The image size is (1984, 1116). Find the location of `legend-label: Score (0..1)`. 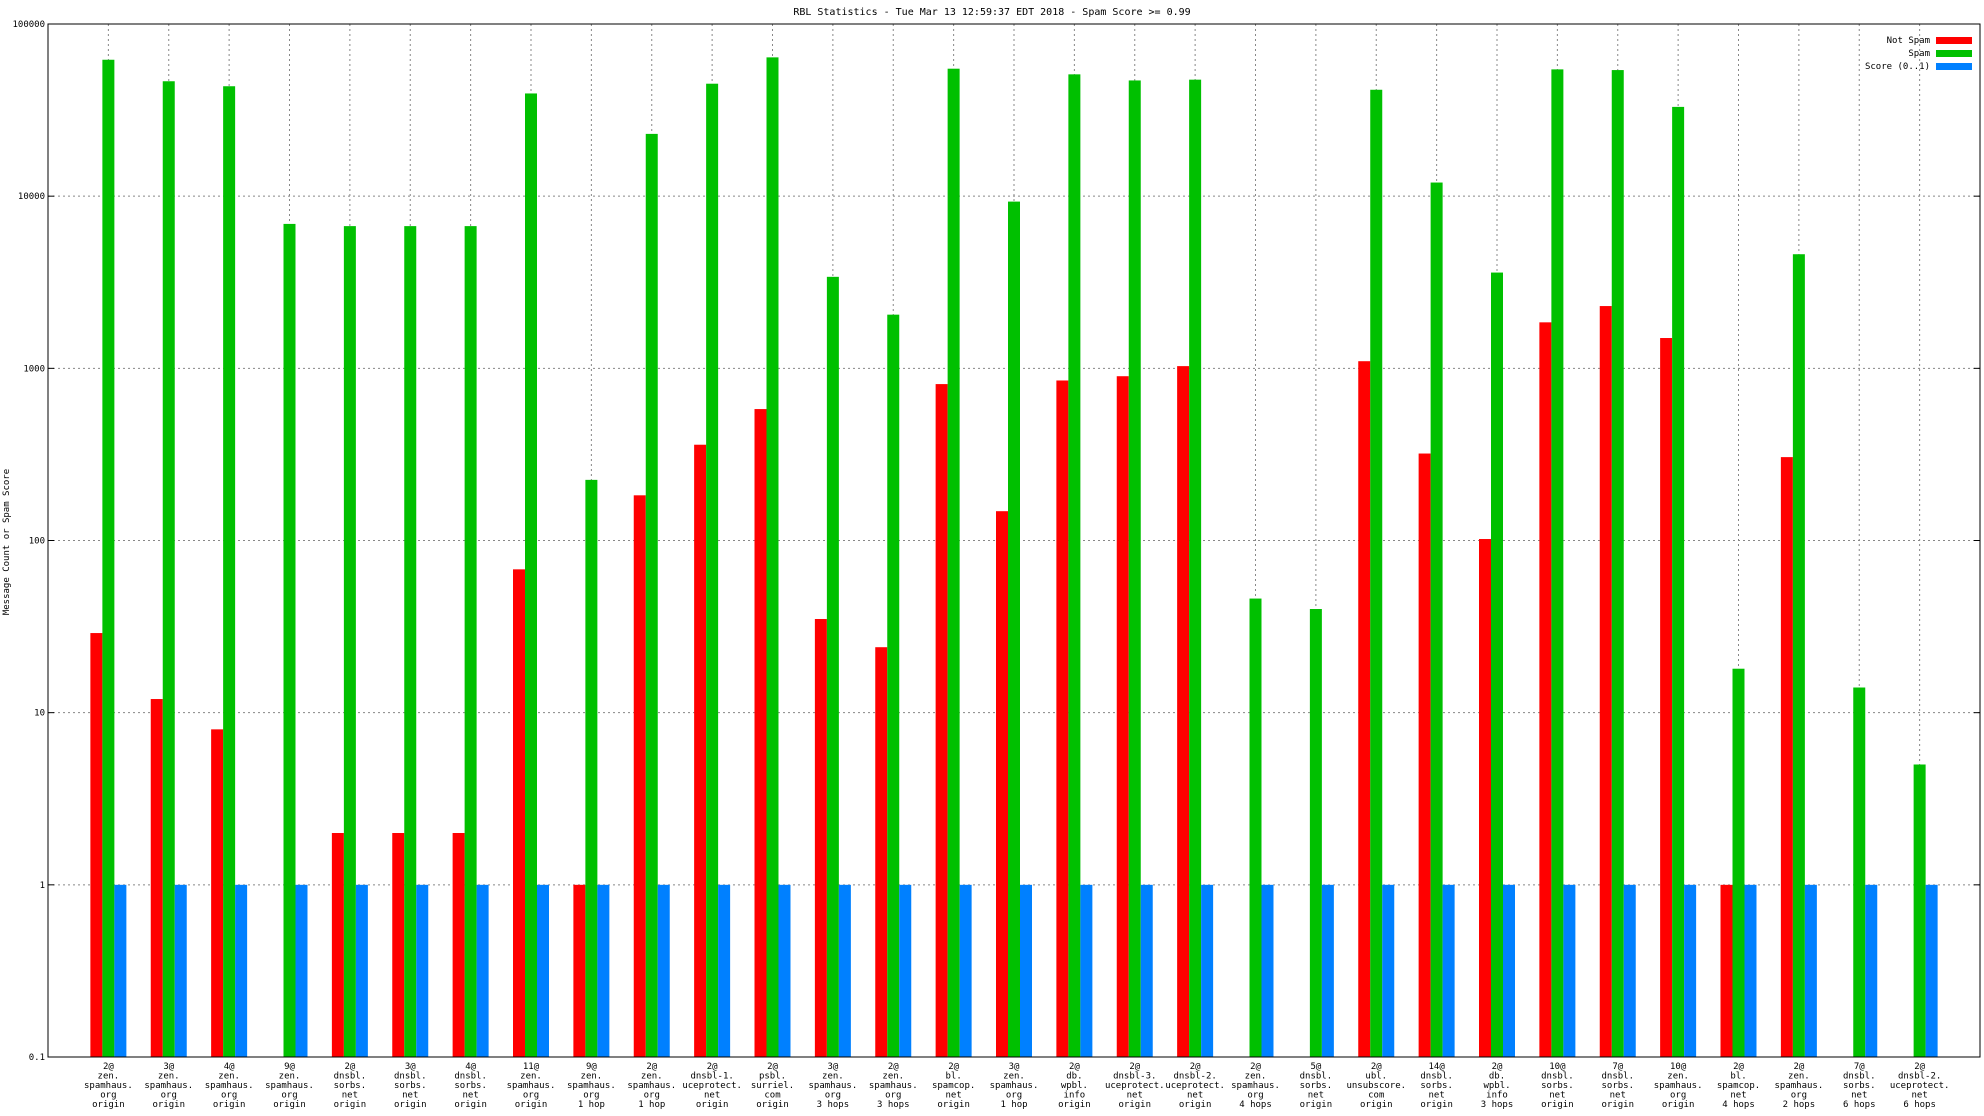

legend-label: Score (0..1) is located at coordinates (1897, 67).